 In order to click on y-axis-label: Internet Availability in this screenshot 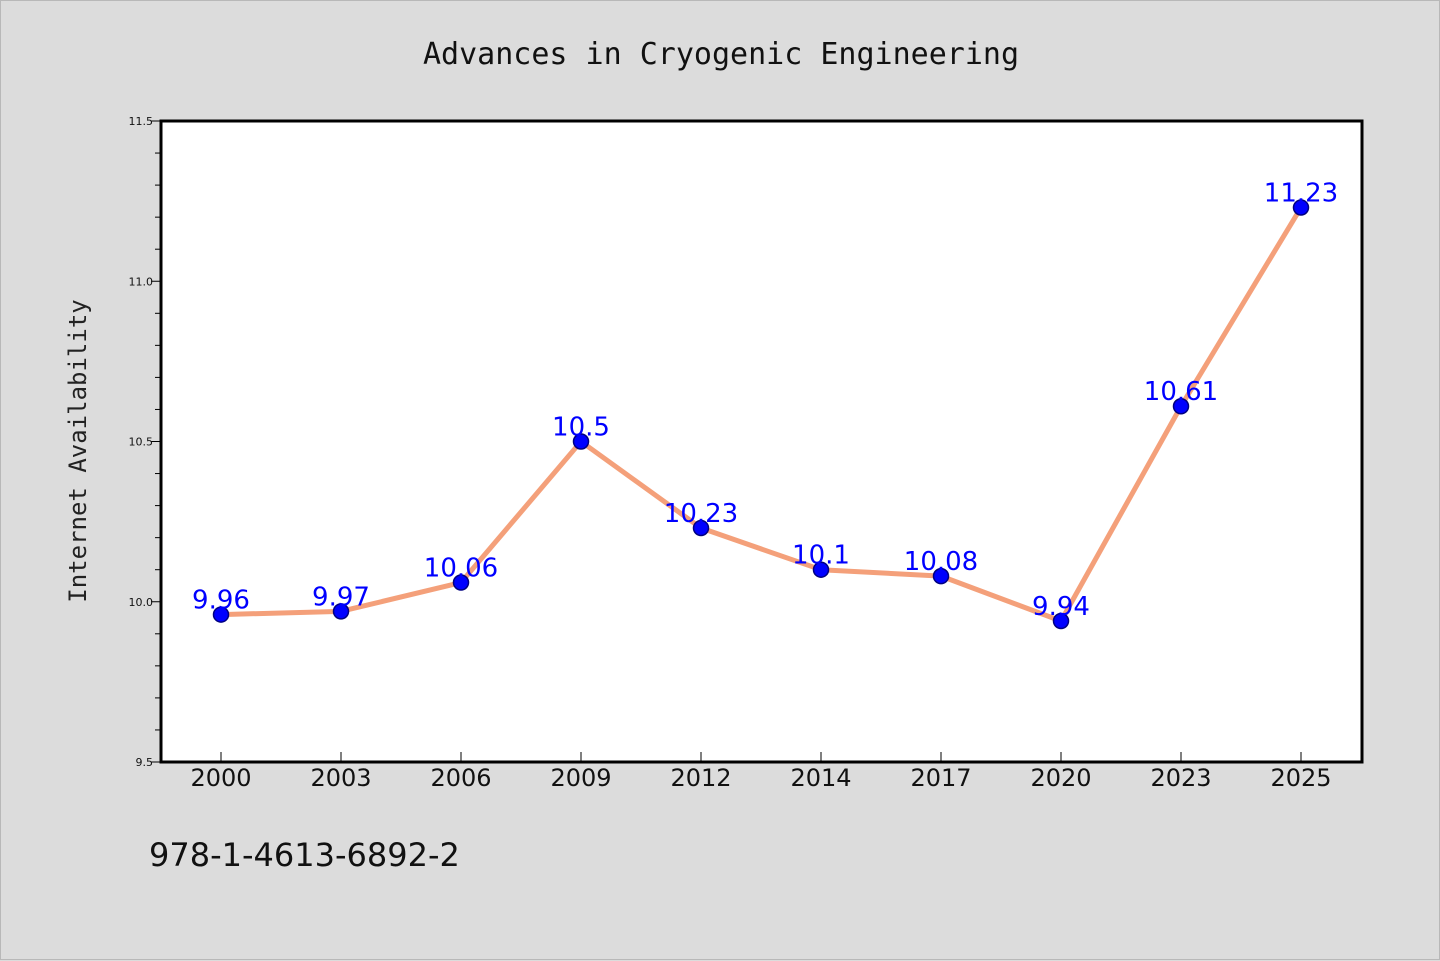, I will do `click(78, 450)`.